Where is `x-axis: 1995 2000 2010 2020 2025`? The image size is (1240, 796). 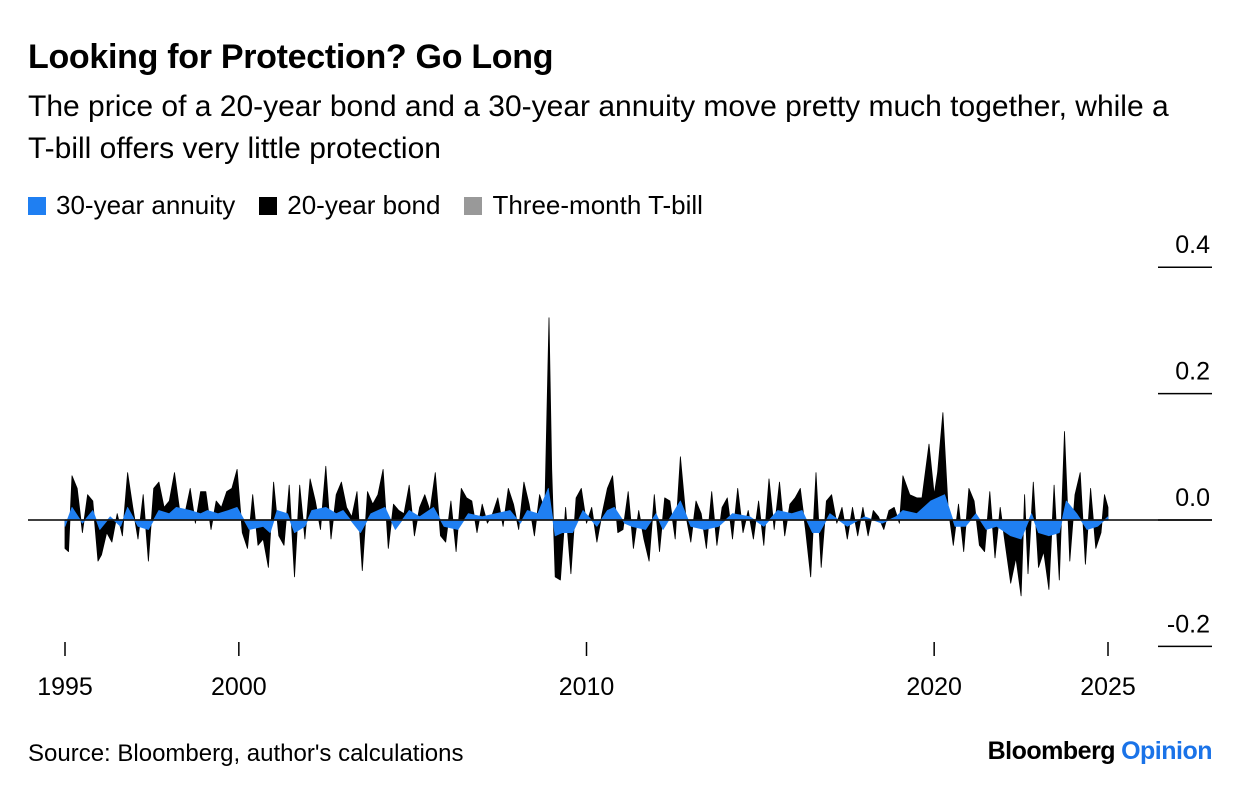 x-axis: 1995 2000 2010 2020 2025 is located at coordinates (586, 671).